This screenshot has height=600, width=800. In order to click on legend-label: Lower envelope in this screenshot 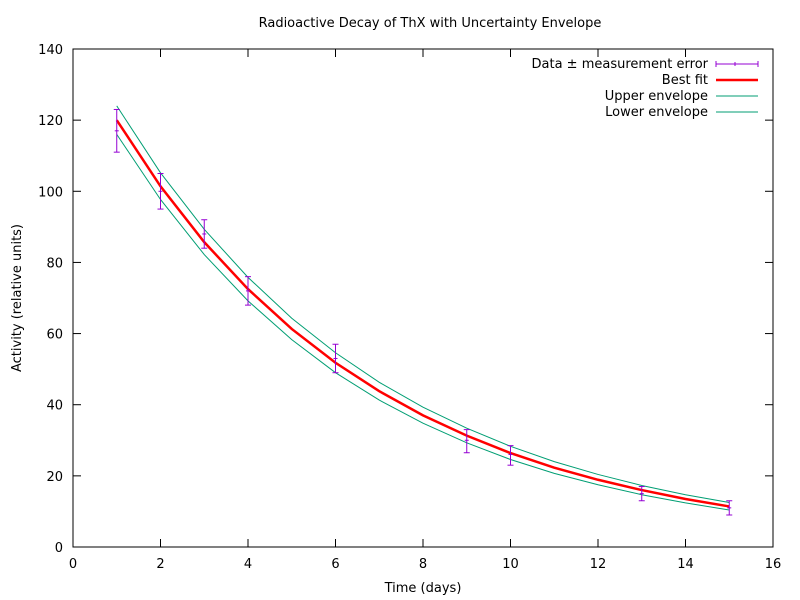, I will do `click(656, 112)`.